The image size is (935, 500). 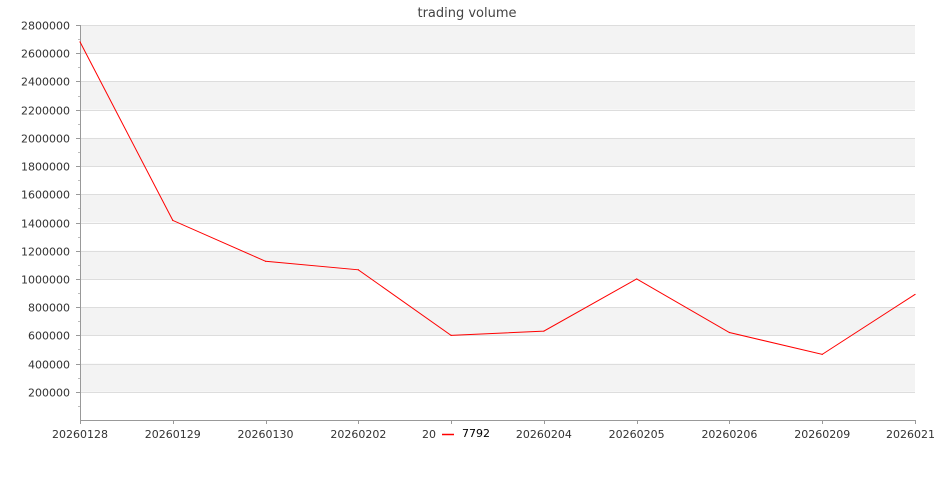 What do you see at coordinates (544, 434) in the screenshot?
I see `x-tick-label: 20260204` at bounding box center [544, 434].